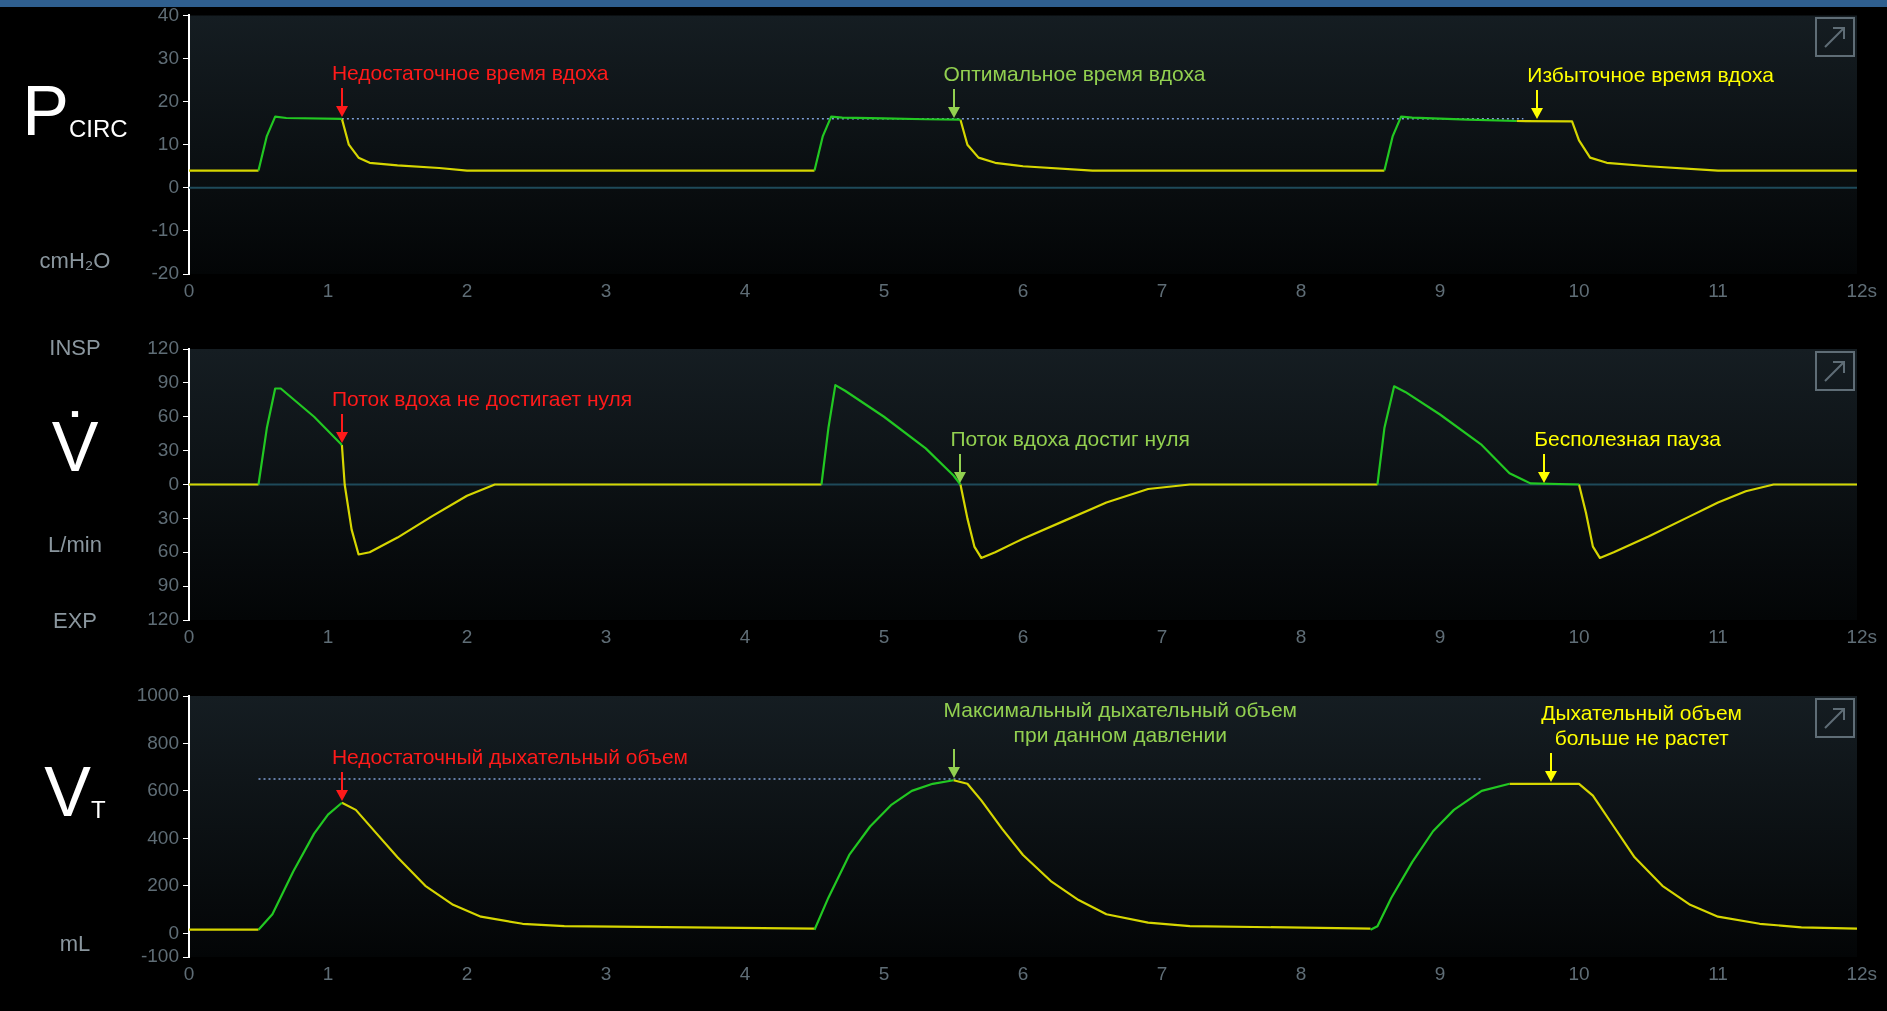 Image resolution: width=1887 pixels, height=1011 pixels. Describe the element at coordinates (1070, 438) in the screenshot. I see `annotation: Поток вдоха достиг нуля` at that location.